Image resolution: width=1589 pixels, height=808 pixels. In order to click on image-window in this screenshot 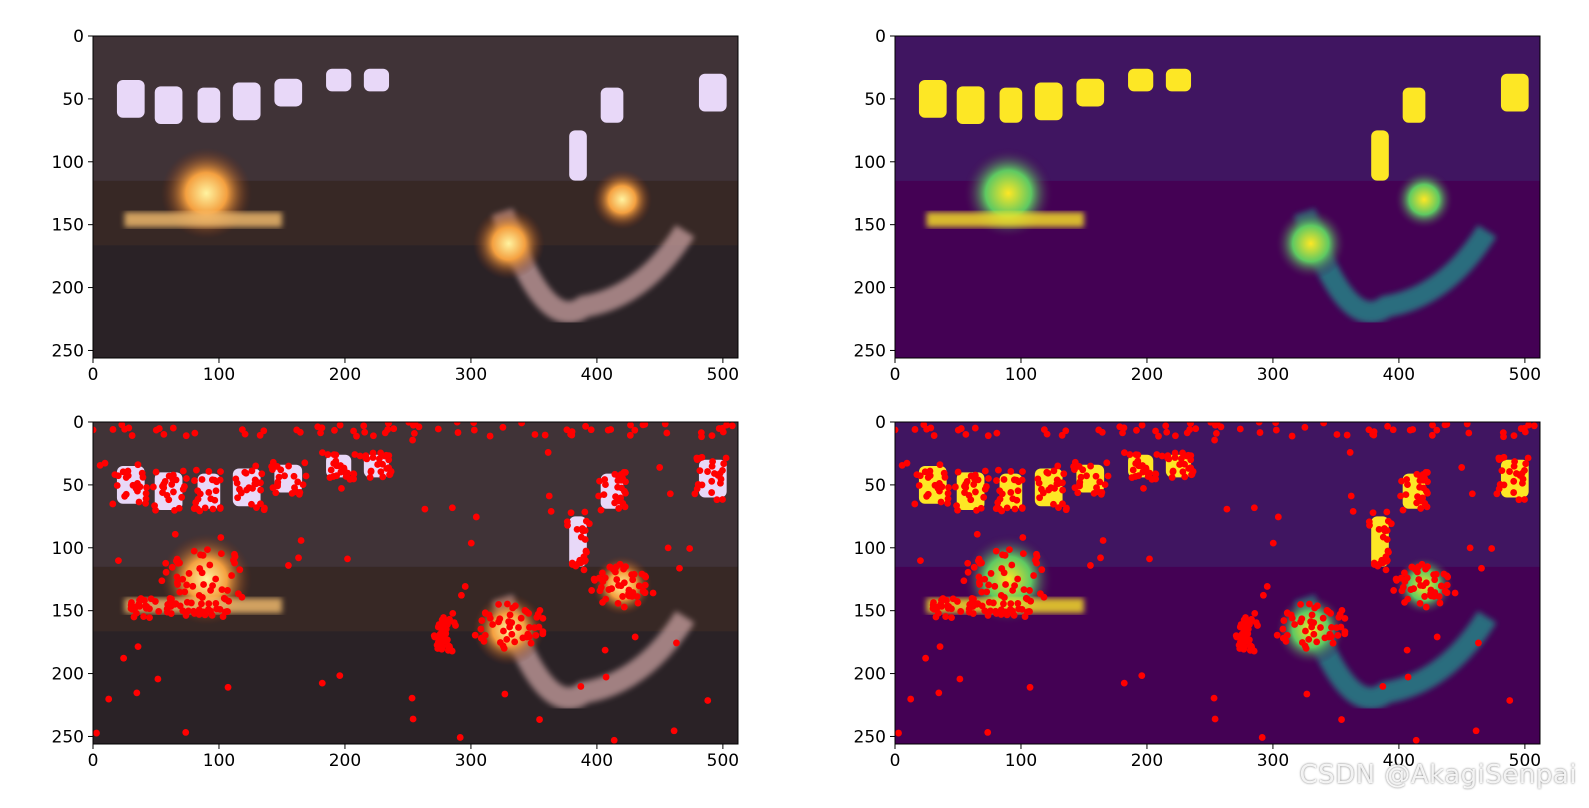, I will do `click(288, 92)`.